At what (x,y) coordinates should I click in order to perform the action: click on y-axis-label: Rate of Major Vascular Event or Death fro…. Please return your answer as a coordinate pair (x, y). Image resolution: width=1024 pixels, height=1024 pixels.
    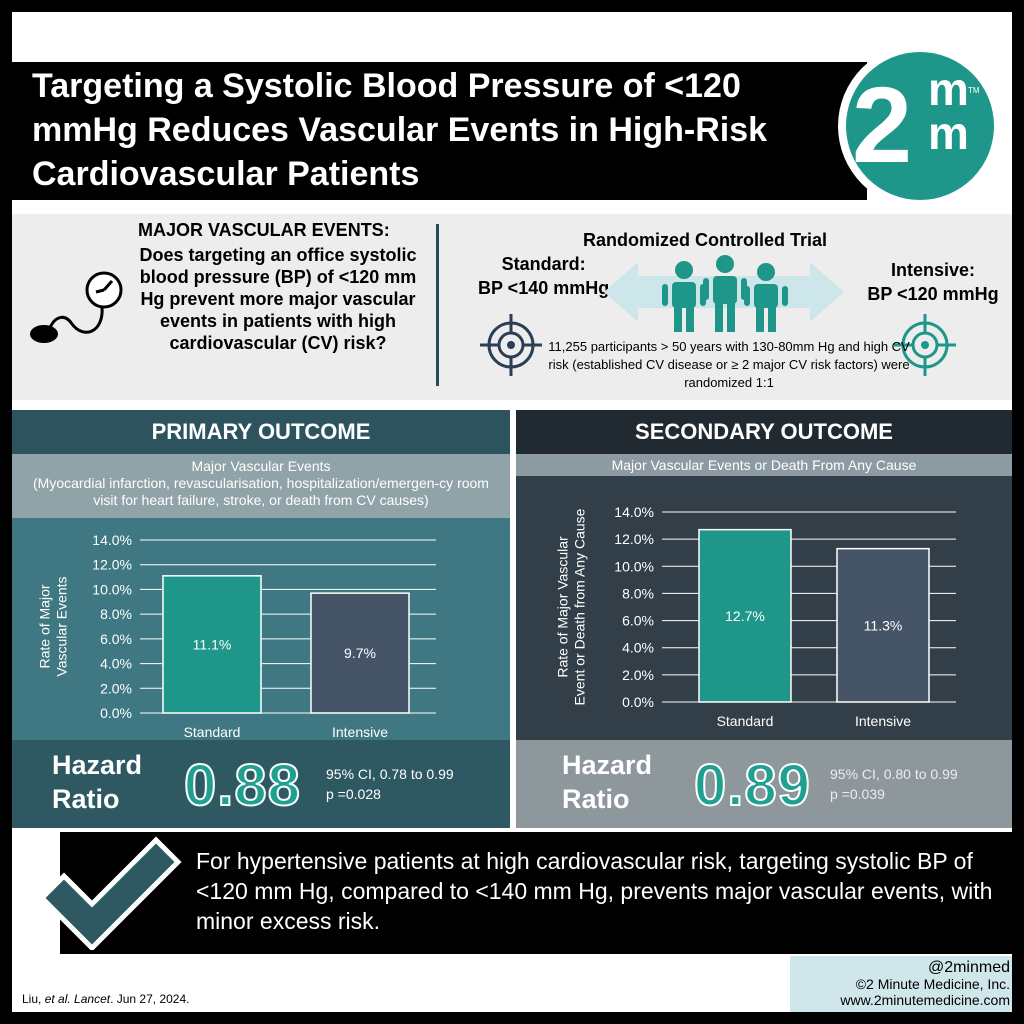
    Looking at the image, I should click on (571, 606).